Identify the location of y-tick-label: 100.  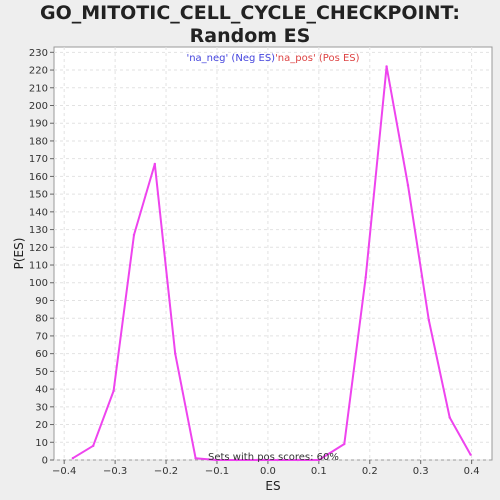
(38, 283).